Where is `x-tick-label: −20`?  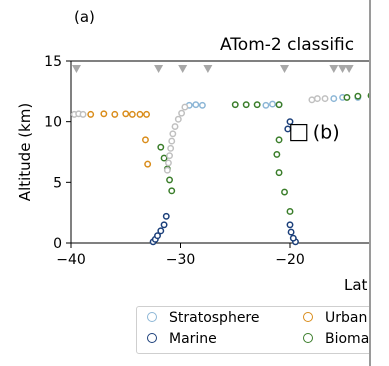
x-tick-label: −20 is located at coordinates (290, 260).